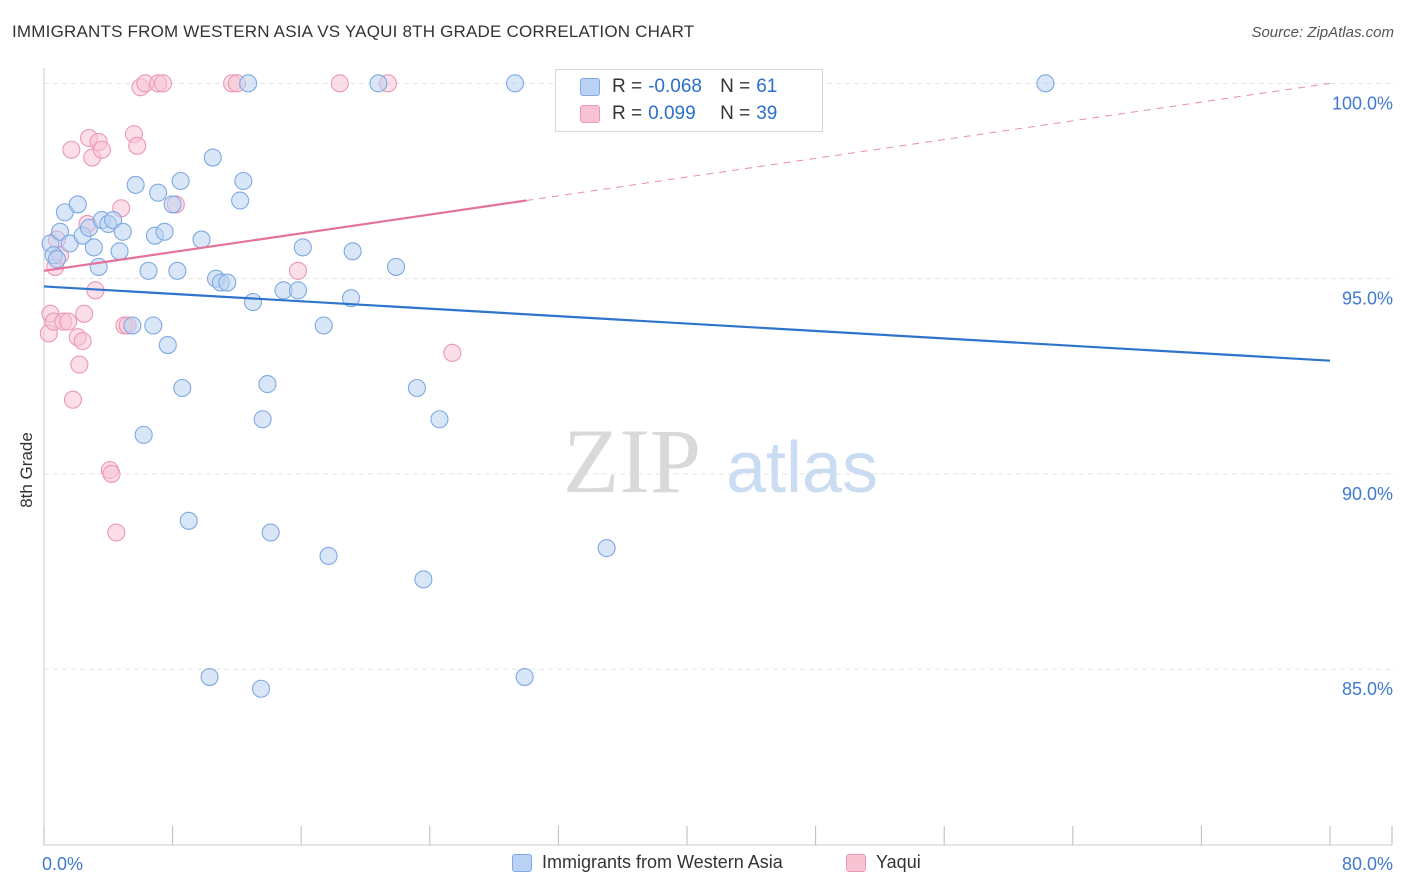 This screenshot has height=892, width=1406. Describe the element at coordinates (1367, 864) in the screenshot. I see `x-tick-label: 80.0%` at that location.